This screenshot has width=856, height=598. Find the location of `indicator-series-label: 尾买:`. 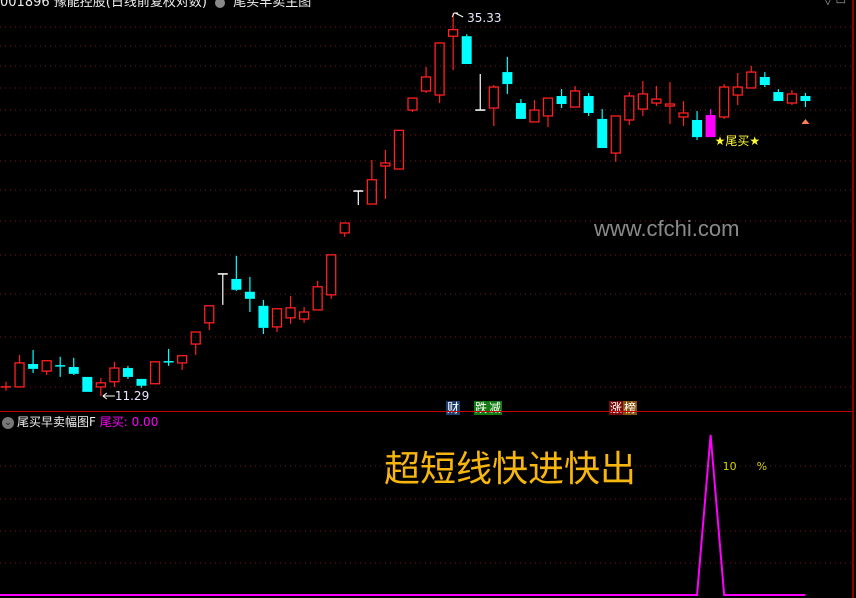

indicator-series-label: 尾买: is located at coordinates (113, 422).